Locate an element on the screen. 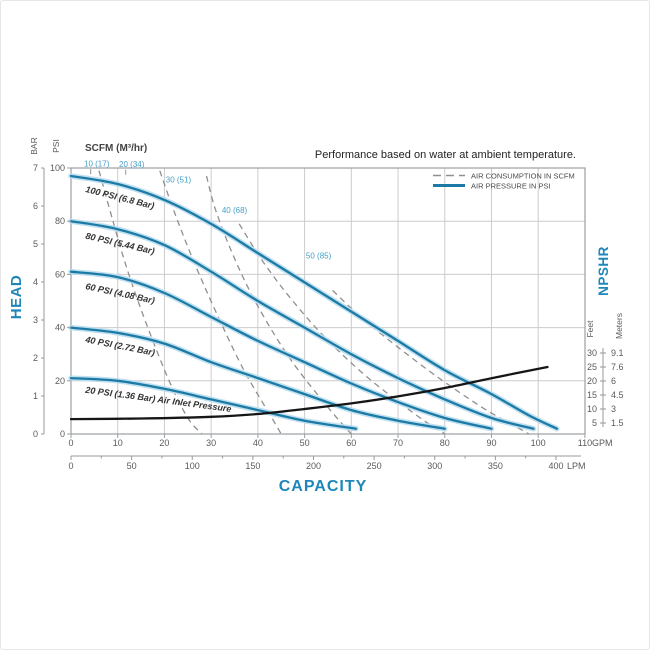 The image size is (650, 650). bar-scale-header: BAR is located at coordinates (34, 145).